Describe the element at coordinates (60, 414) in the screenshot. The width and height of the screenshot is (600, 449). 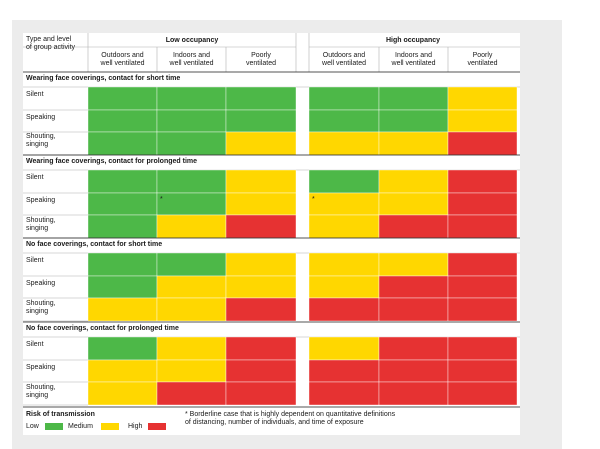
I see `legend-title: Risk of transmission` at that location.